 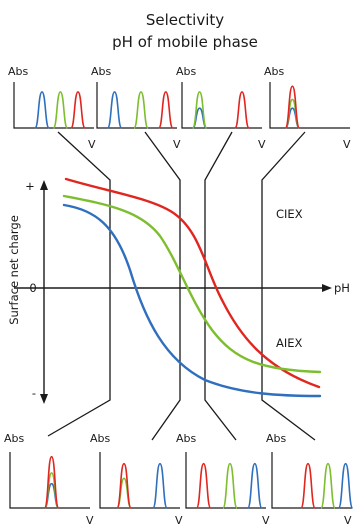 What do you see at coordinates (44, 399) in the screenshot?
I see `y-axis-down-arrow` at bounding box center [44, 399].